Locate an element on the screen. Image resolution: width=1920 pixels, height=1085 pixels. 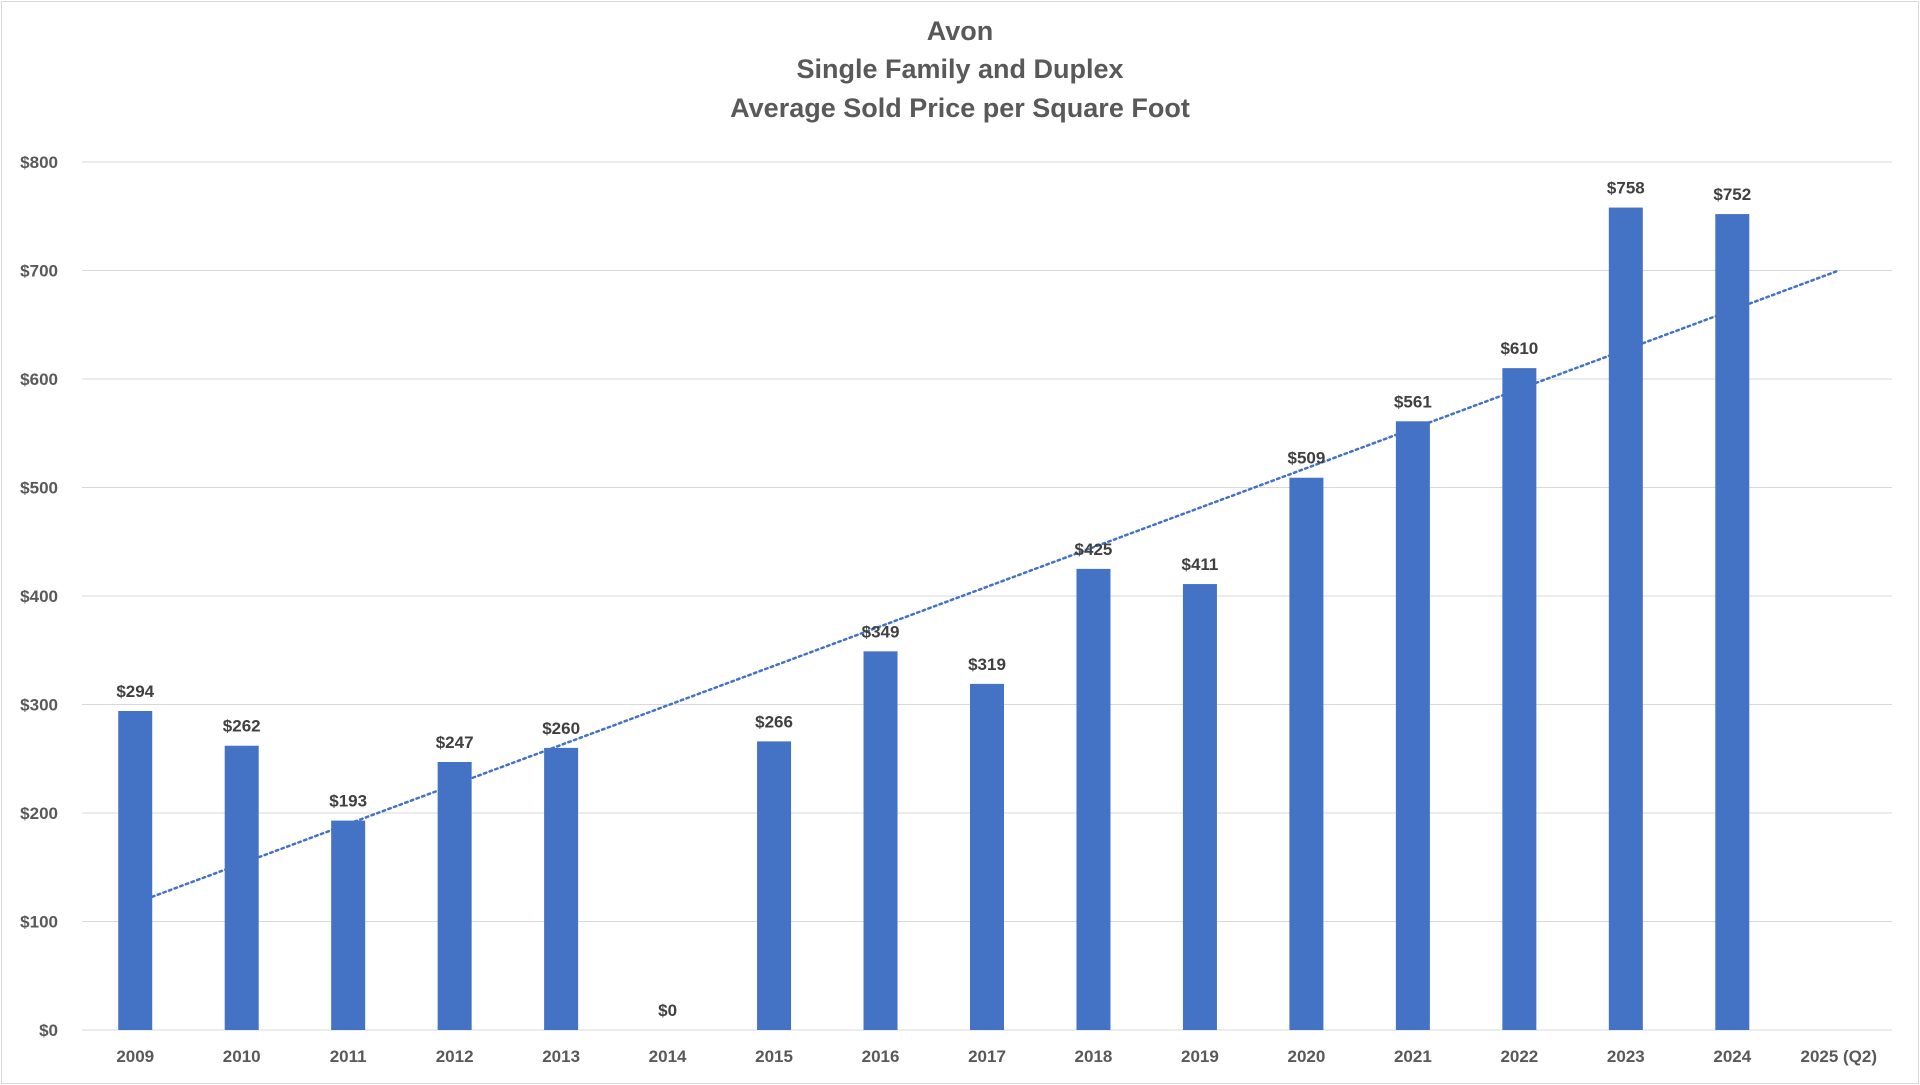
data-label: $319 is located at coordinates (987, 664).